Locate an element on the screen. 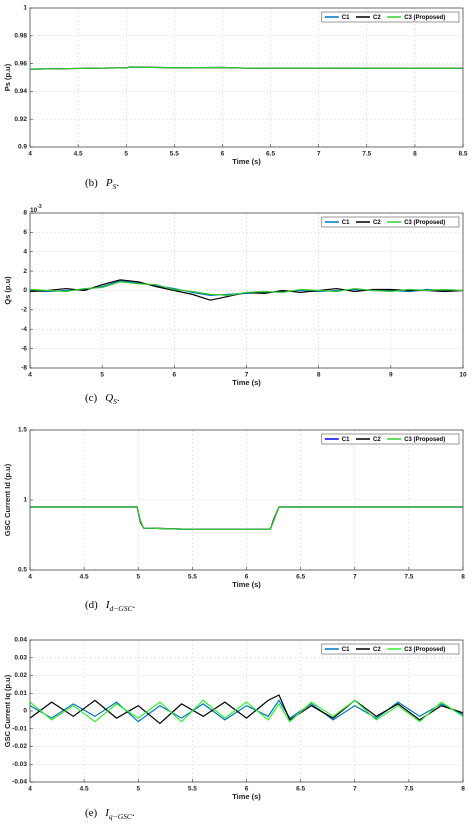 The height and width of the screenshot is (831, 474). caption-label: (d) is located at coordinates (91, 605).